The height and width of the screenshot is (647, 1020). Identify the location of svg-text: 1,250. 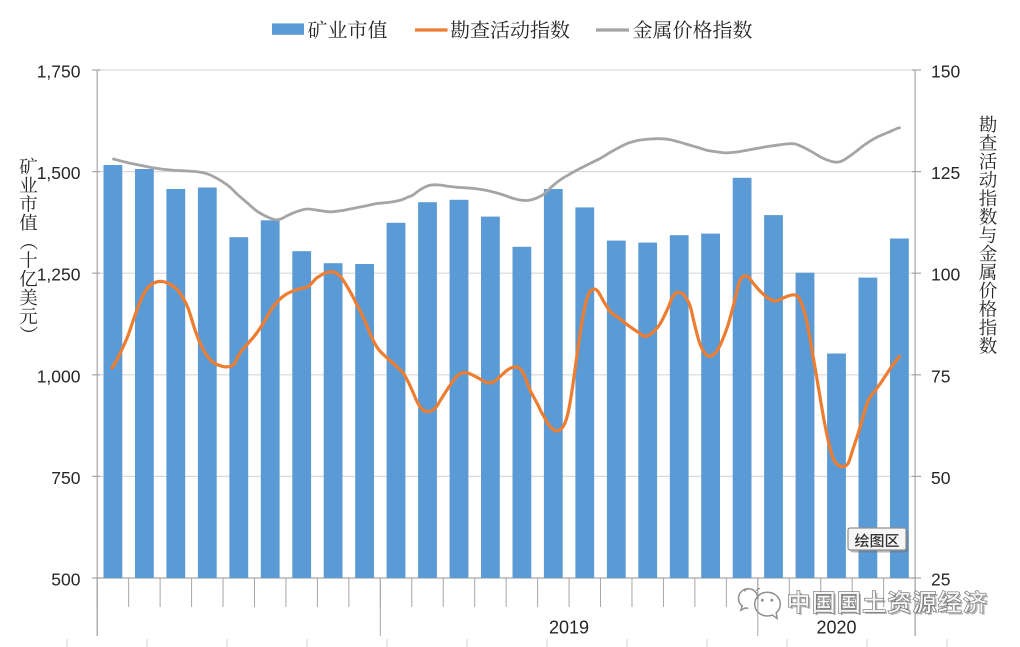
(59, 275).